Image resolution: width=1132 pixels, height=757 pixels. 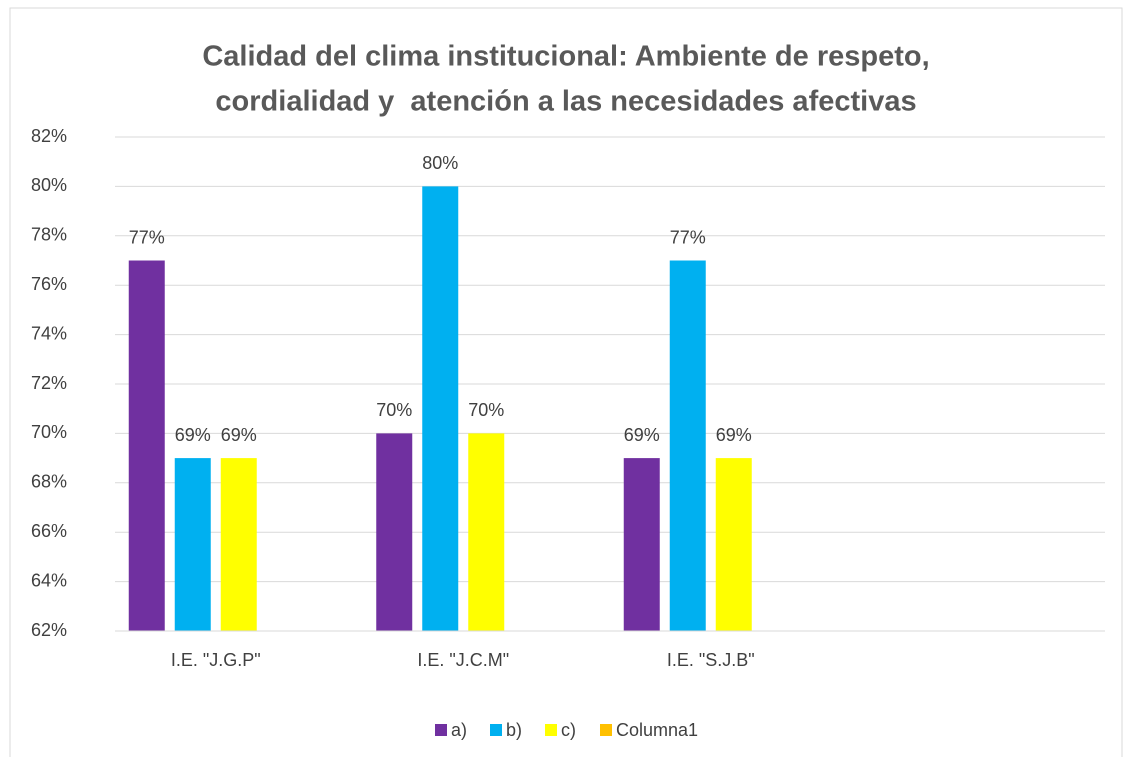 I want to click on y-tick-label: 66%, so click(x=49, y=531).